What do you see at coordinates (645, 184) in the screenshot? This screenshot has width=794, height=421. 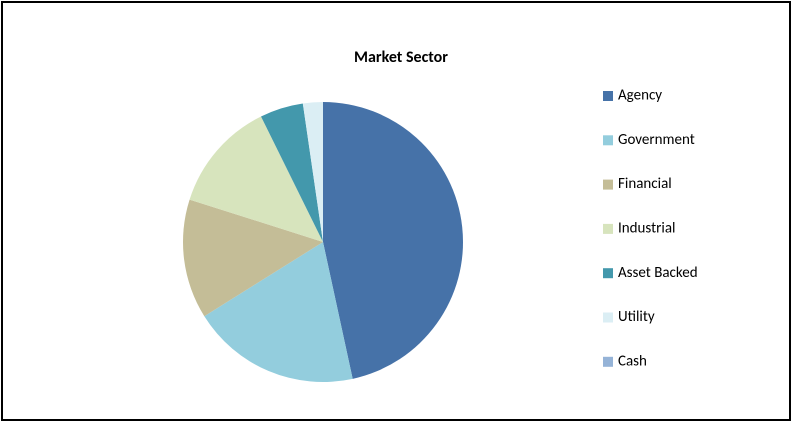 I see `legend-label: Financial` at bounding box center [645, 184].